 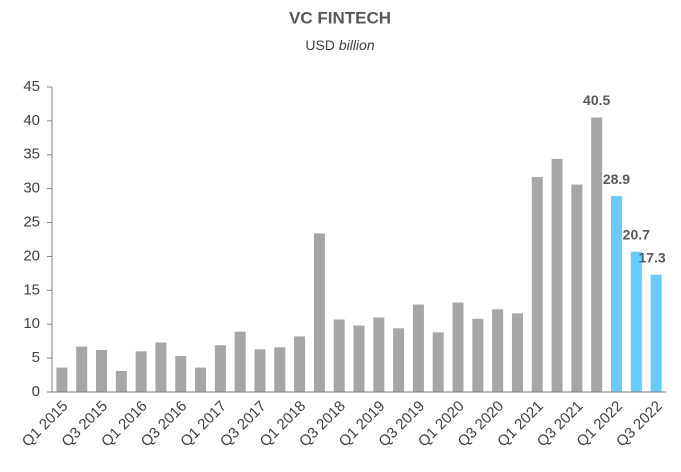 I want to click on value-label: 20.7, so click(x=636, y=234).